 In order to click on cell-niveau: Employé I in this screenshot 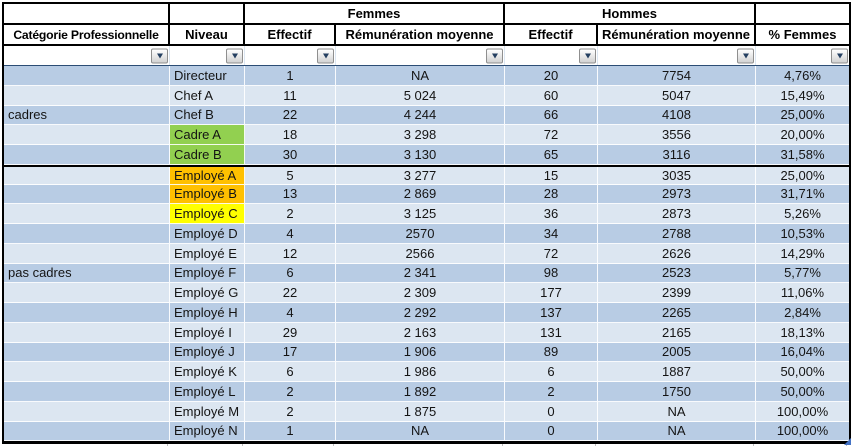, I will do `click(207, 332)`.